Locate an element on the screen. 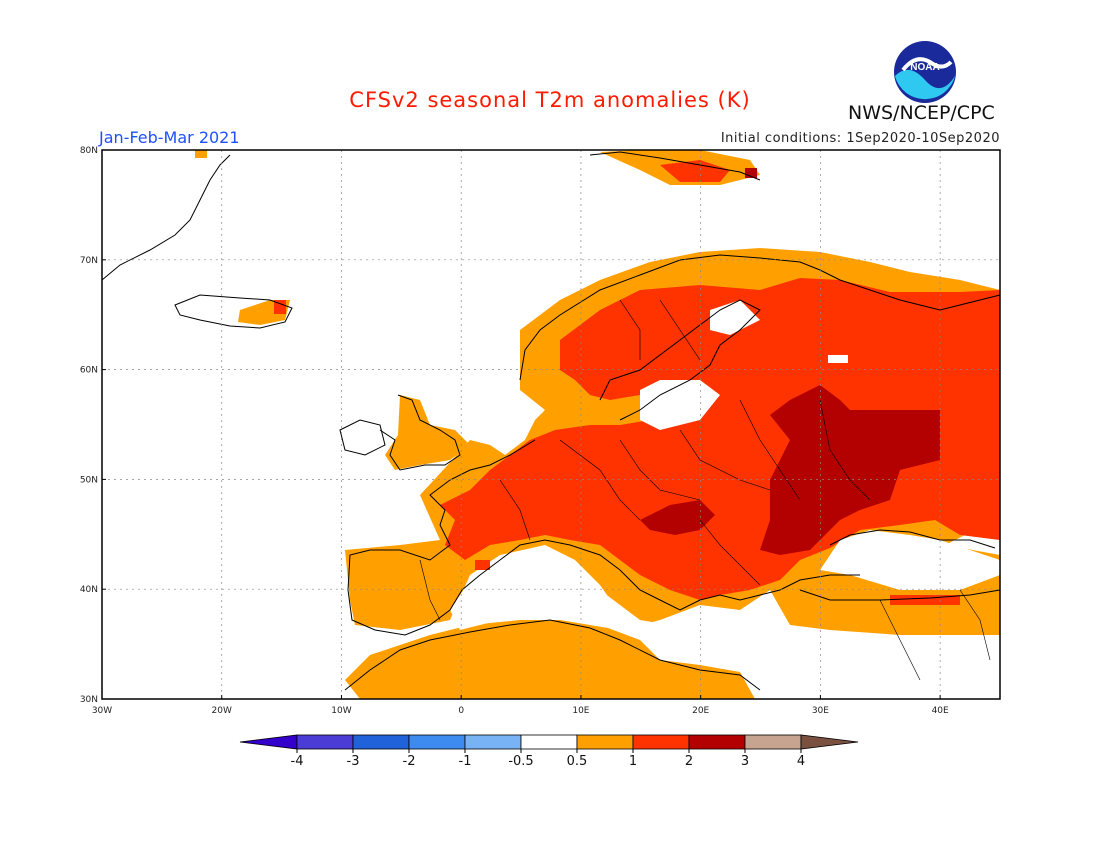  lon-tick-label: 20E is located at coordinates (700, 711).